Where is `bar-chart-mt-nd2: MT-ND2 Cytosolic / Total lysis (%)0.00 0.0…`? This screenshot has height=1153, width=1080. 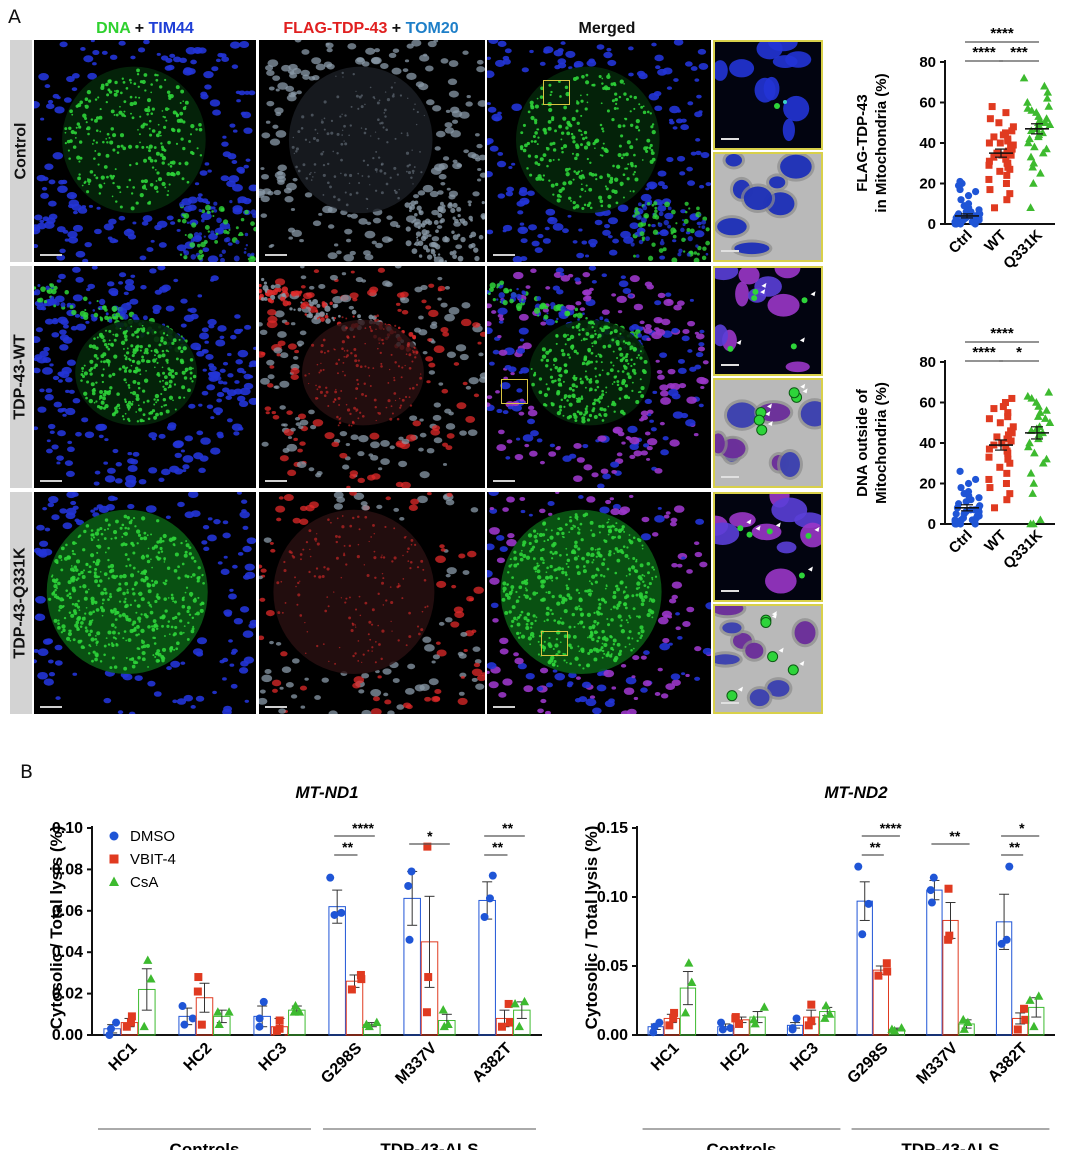
bar-chart-mt-nd2: MT-ND2 Cytosolic / Total lysis (%)0.00 0.0… is located at coordinates (818, 966).